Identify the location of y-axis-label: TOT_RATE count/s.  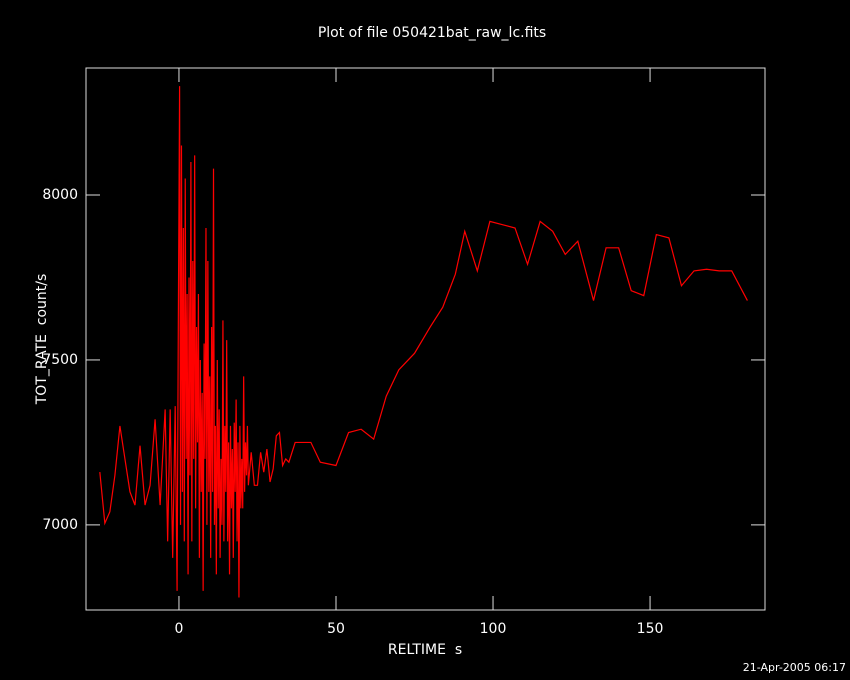
(42, 340).